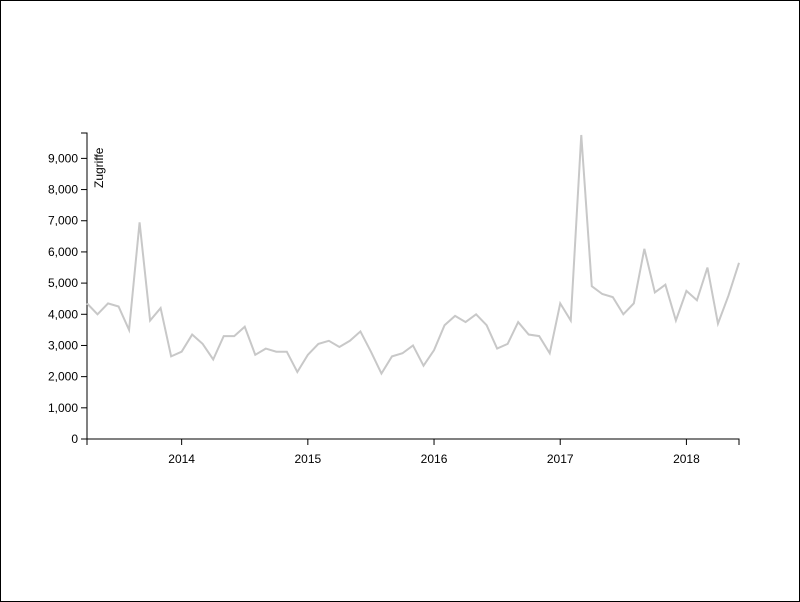 The height and width of the screenshot is (602, 800). What do you see at coordinates (413, 441) in the screenshot?
I see `x-axis` at bounding box center [413, 441].